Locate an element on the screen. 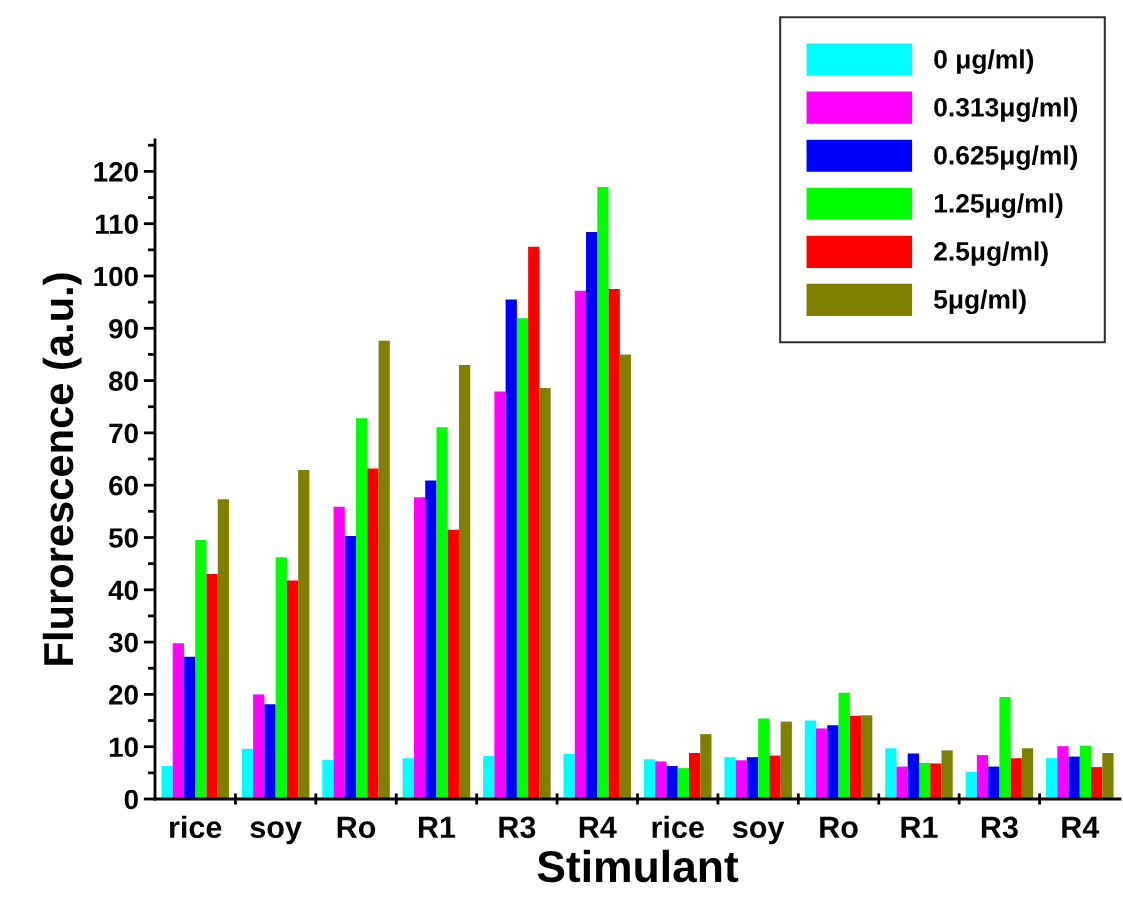  y-tick-label: 20 is located at coordinates (123, 695).